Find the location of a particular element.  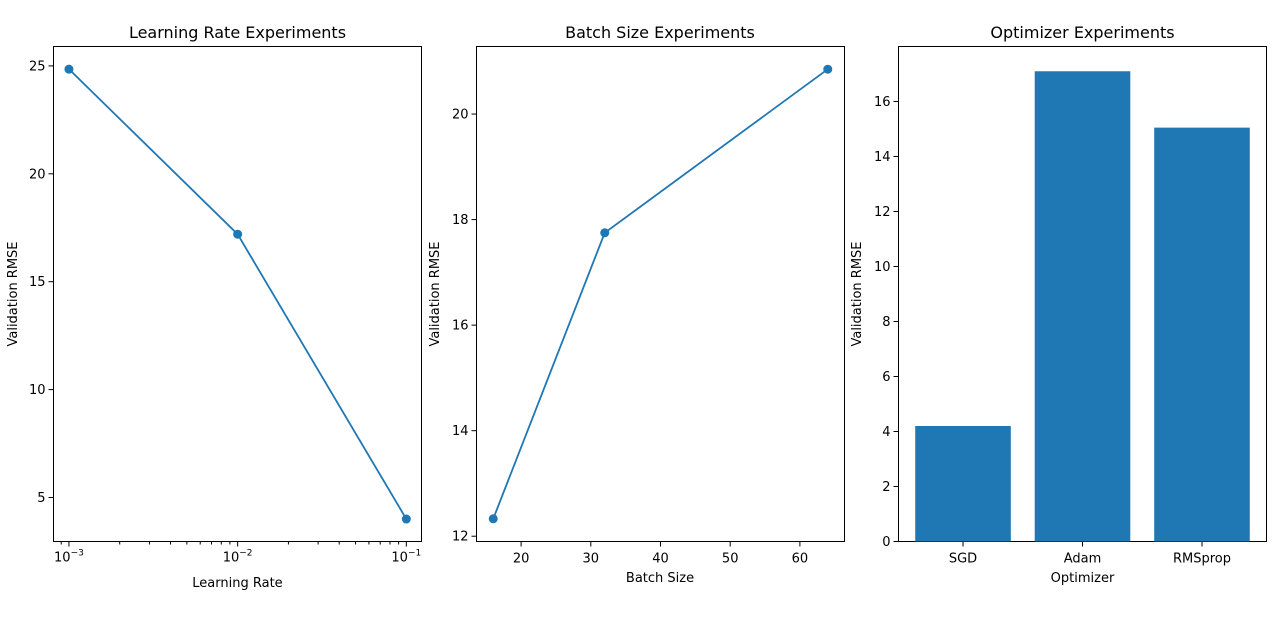

optimizer-y-tick-label: 8 is located at coordinates (886, 322).